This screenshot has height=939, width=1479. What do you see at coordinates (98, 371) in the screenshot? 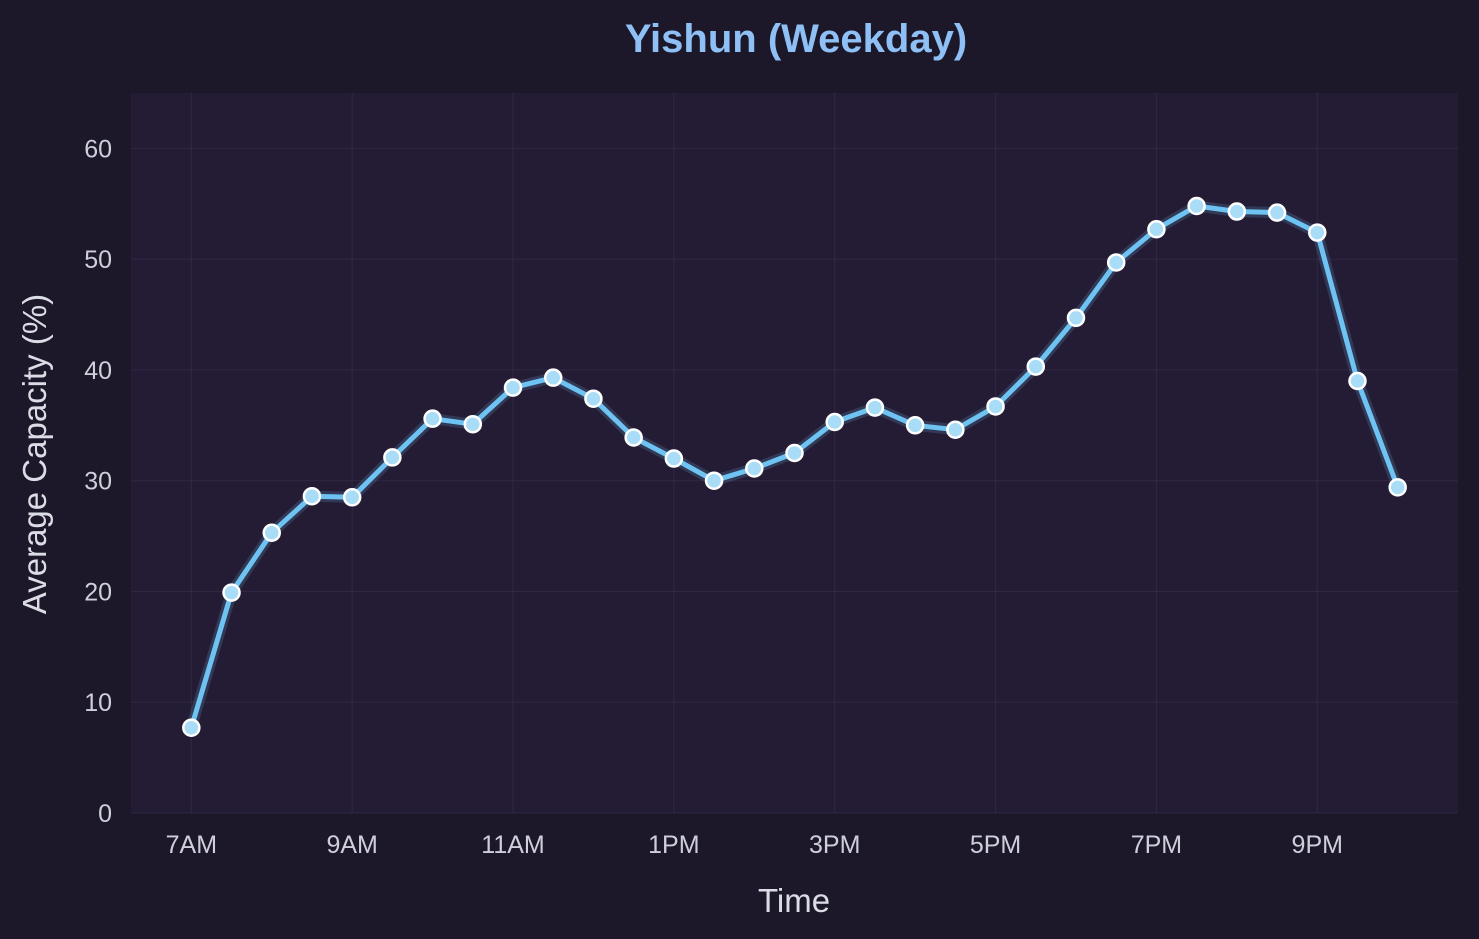
I see `y-tick-label: 40` at bounding box center [98, 371].